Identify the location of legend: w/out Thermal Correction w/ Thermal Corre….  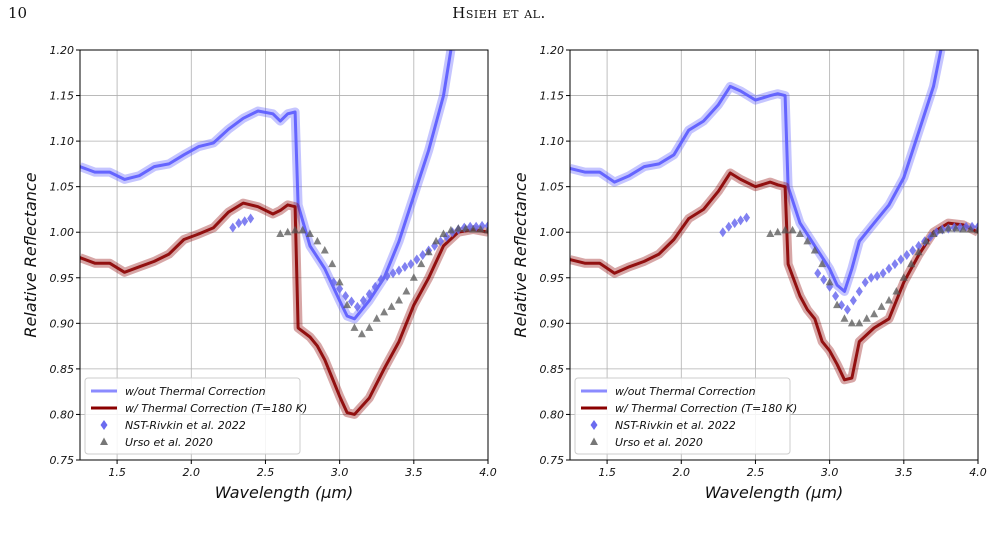
(195, 416).